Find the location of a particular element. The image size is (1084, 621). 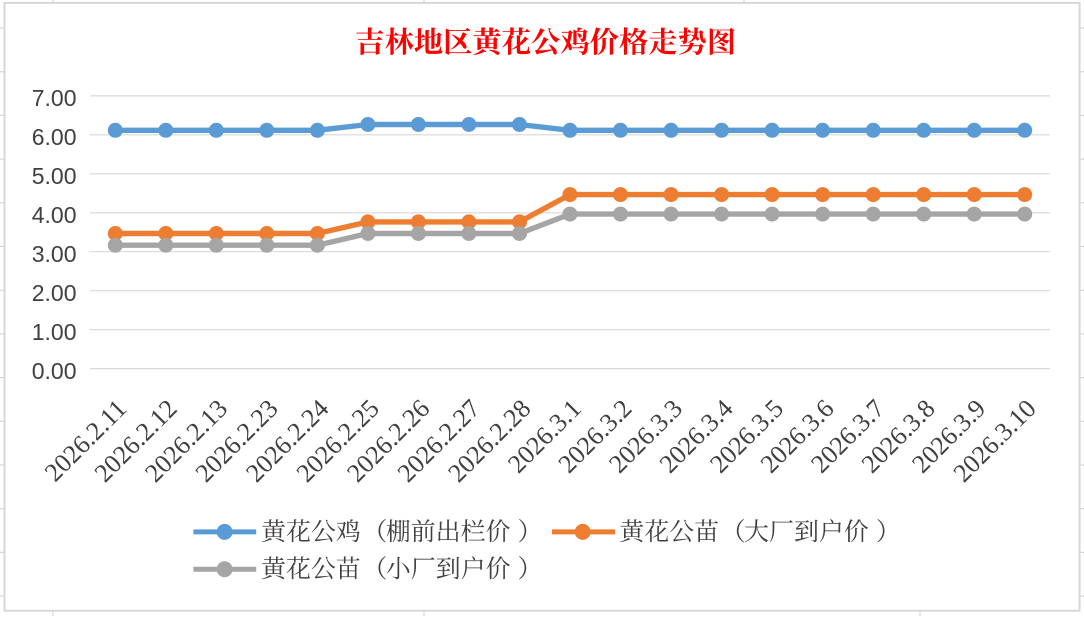

svg-text: 5.00 is located at coordinates (54, 176).